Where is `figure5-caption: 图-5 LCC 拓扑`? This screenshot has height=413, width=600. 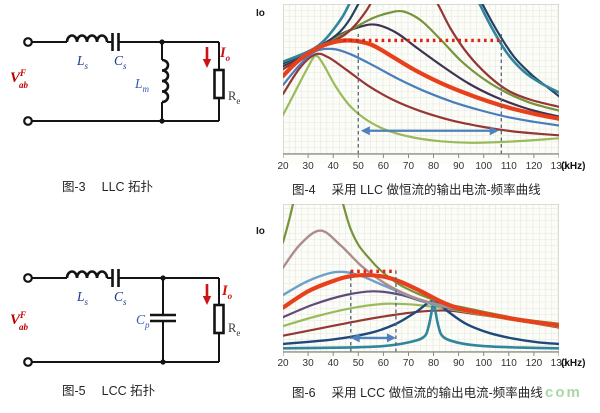
figure5-caption: 图-5 LCC 拓扑 is located at coordinates (108, 389).